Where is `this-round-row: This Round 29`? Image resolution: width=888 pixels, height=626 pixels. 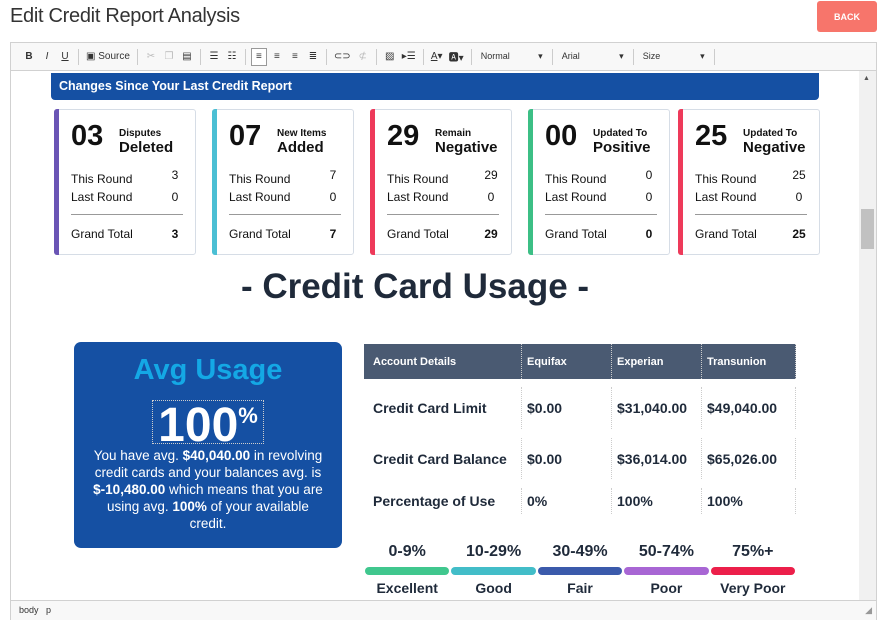 this-round-row: This Round 29 is located at coordinates (447, 177).